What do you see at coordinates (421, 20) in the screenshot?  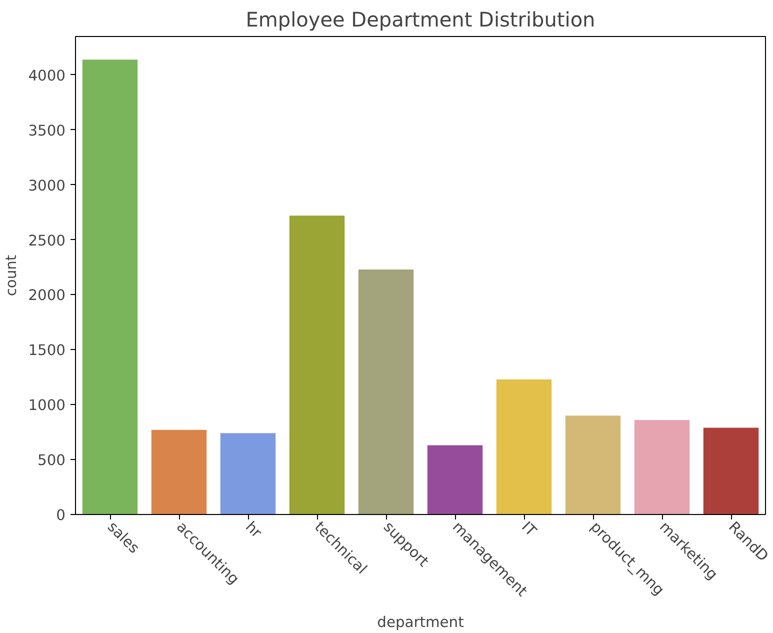 I see `chart-title: Employee Department Distribution` at bounding box center [421, 20].